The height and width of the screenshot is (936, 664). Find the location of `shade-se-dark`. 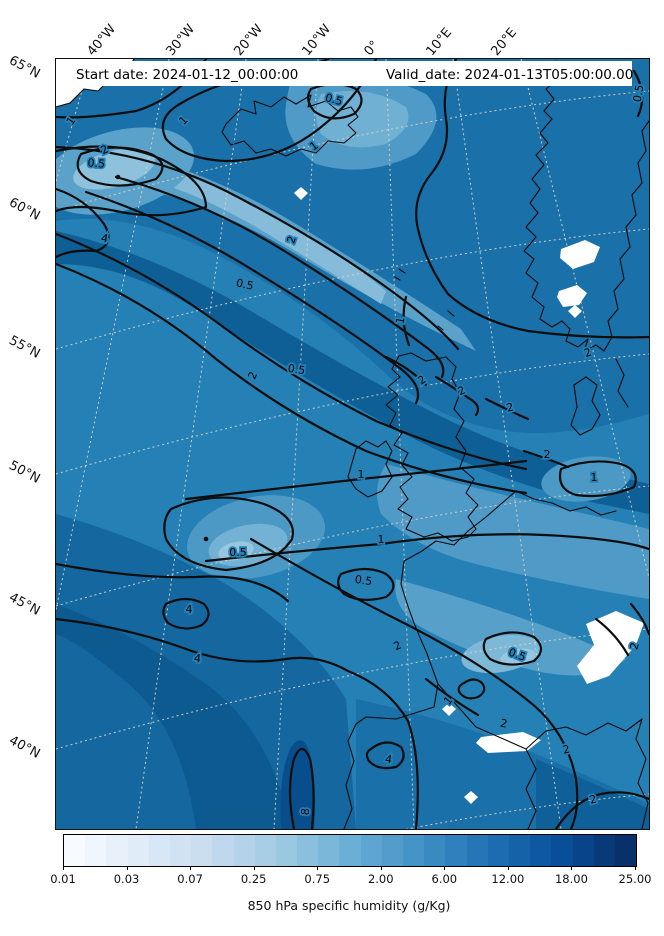

shade-se-dark is located at coordinates (592, 794).